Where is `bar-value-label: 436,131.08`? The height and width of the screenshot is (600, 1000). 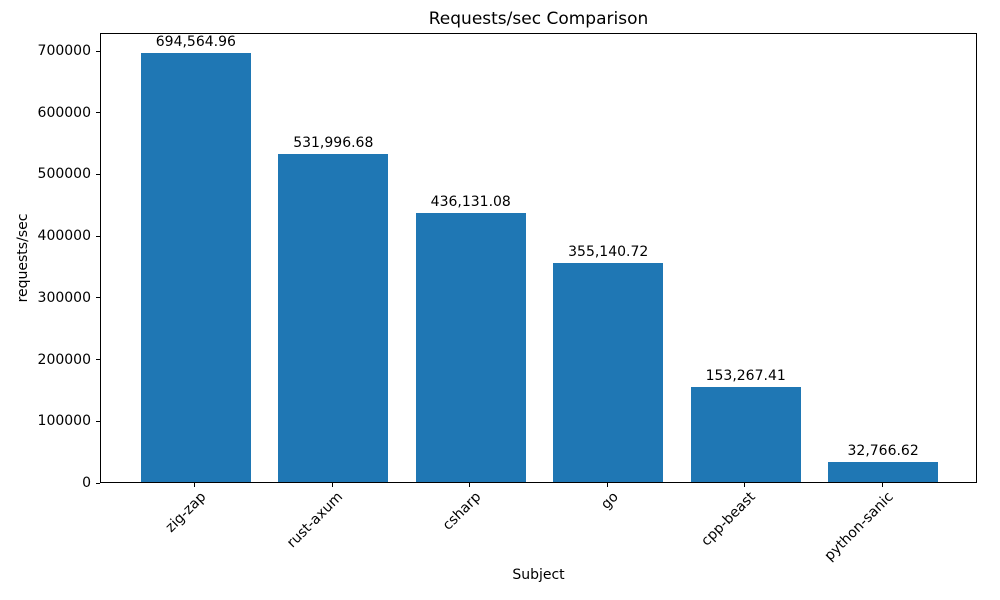 bar-value-label: 436,131.08 is located at coordinates (470, 201).